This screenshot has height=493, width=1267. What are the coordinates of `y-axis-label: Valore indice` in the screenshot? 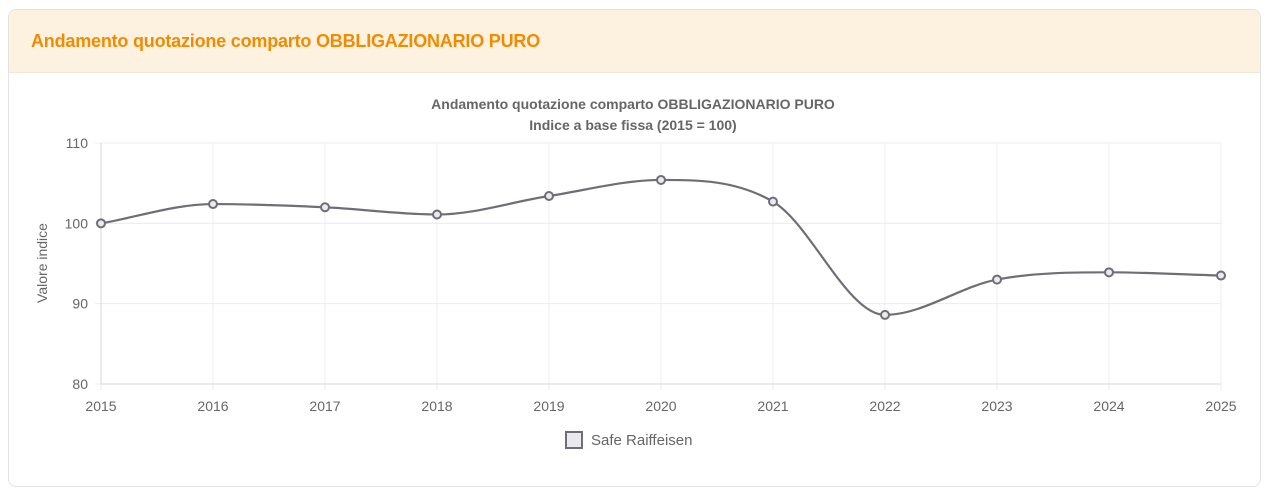 It's located at (42, 263).